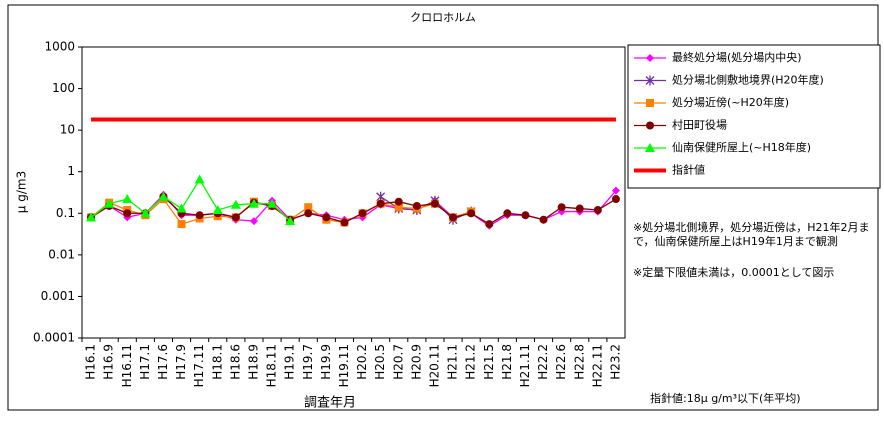 This screenshot has height=421, width=884. Describe the element at coordinates (699, 125) in the screenshot. I see `legend-label: 村田町役場` at that location.